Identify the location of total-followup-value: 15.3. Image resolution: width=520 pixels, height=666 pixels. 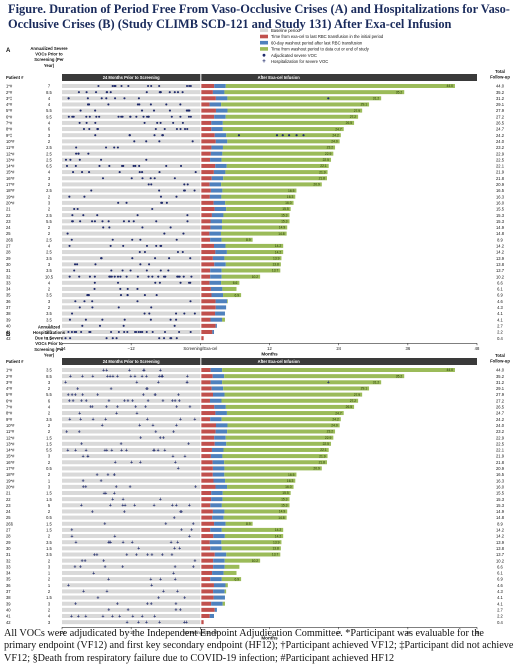
(500, 215).